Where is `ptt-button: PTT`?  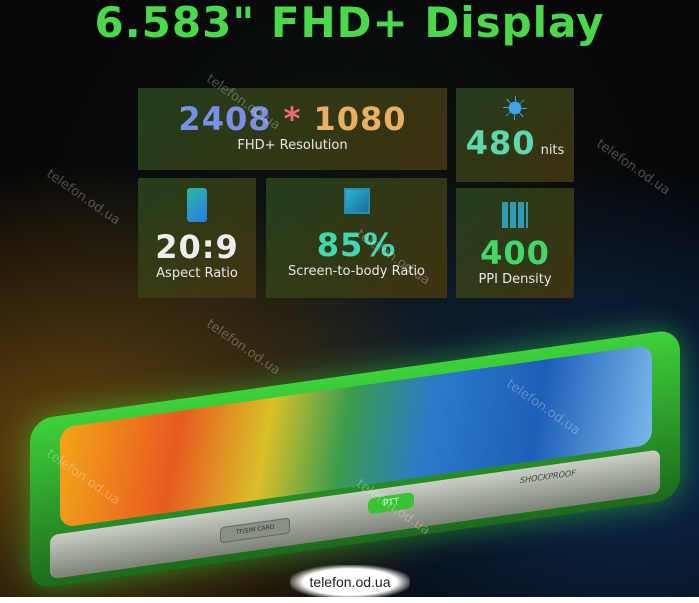
ptt-button: PTT is located at coordinates (391, 503).